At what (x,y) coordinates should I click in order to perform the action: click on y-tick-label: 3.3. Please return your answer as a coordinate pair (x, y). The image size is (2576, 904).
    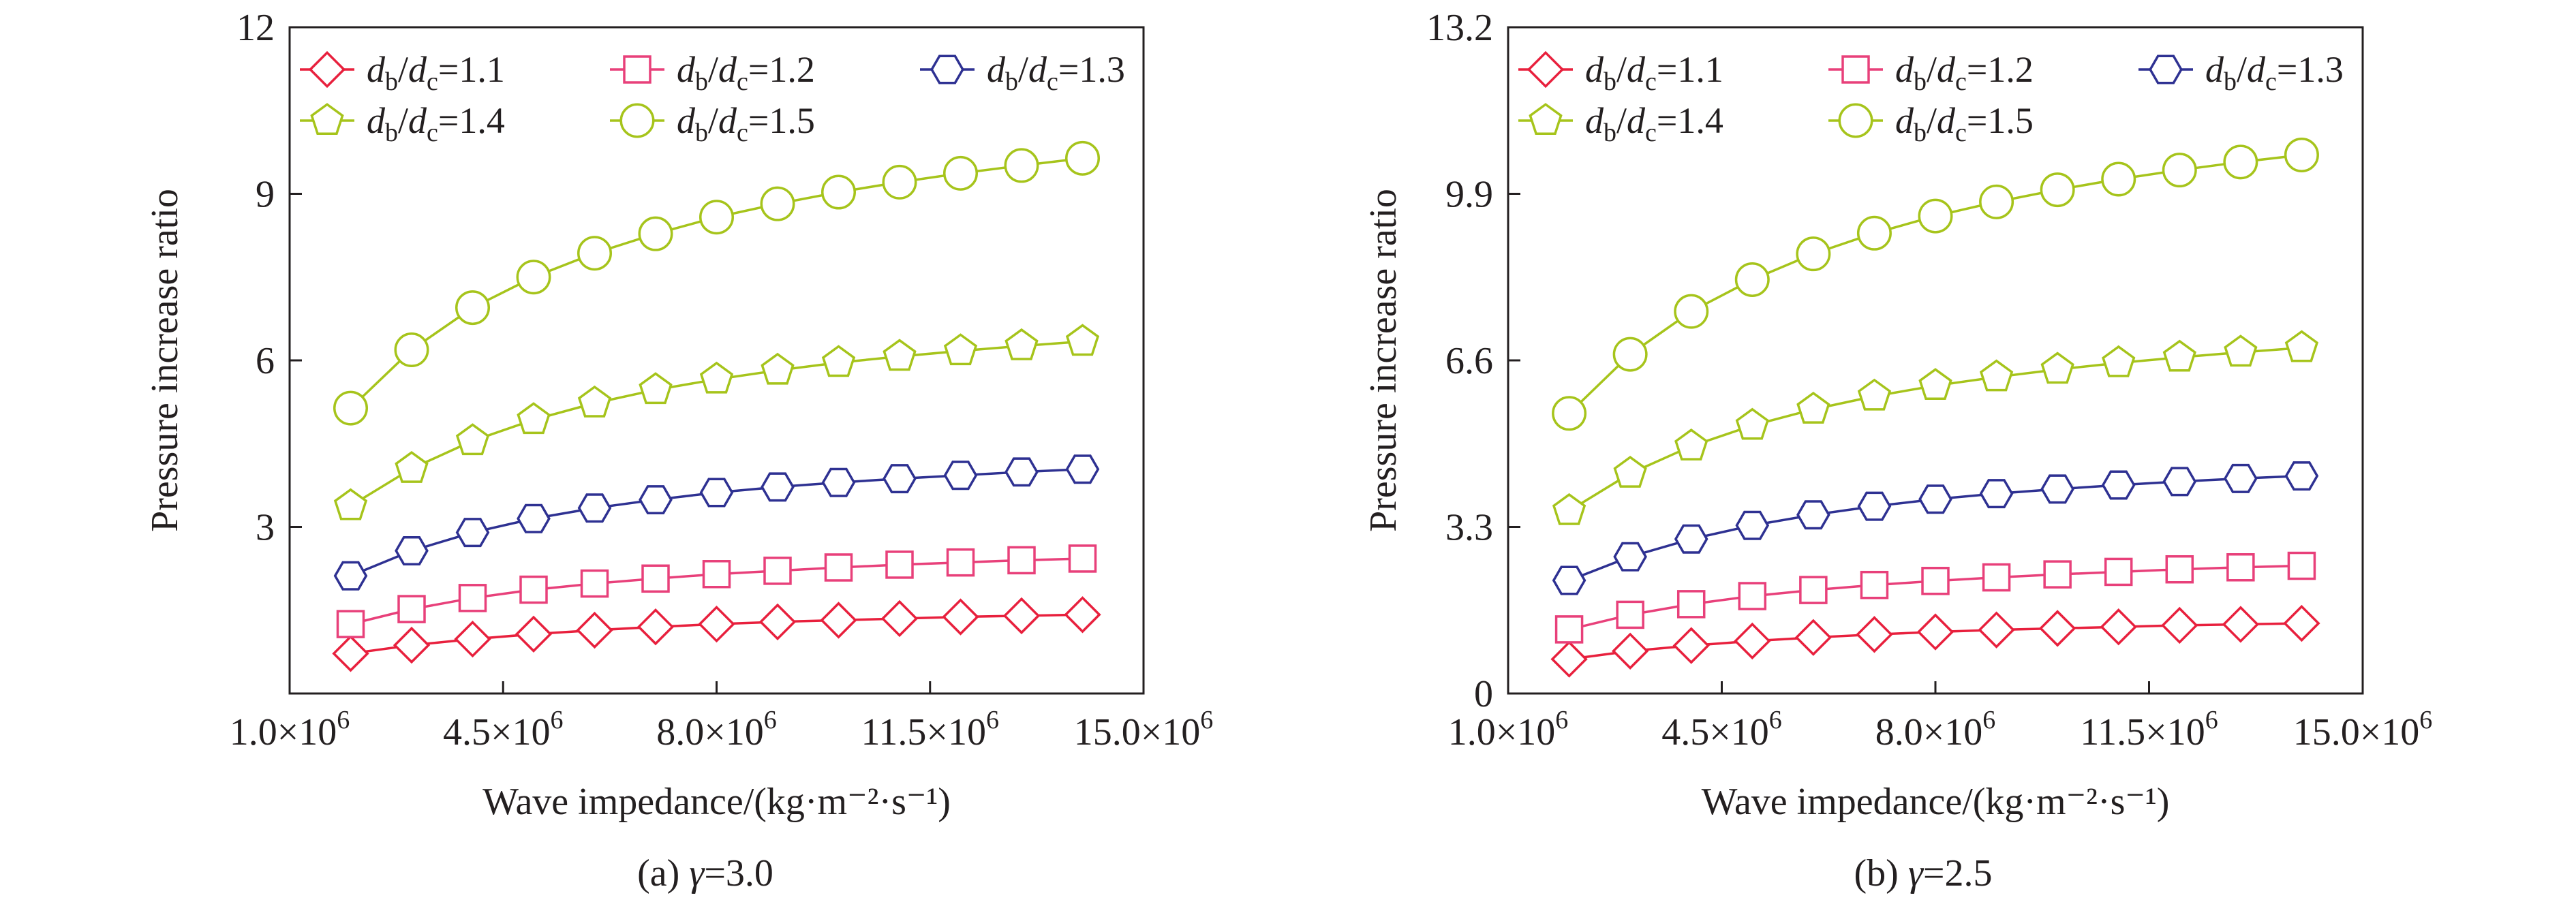
    Looking at the image, I should click on (1469, 528).